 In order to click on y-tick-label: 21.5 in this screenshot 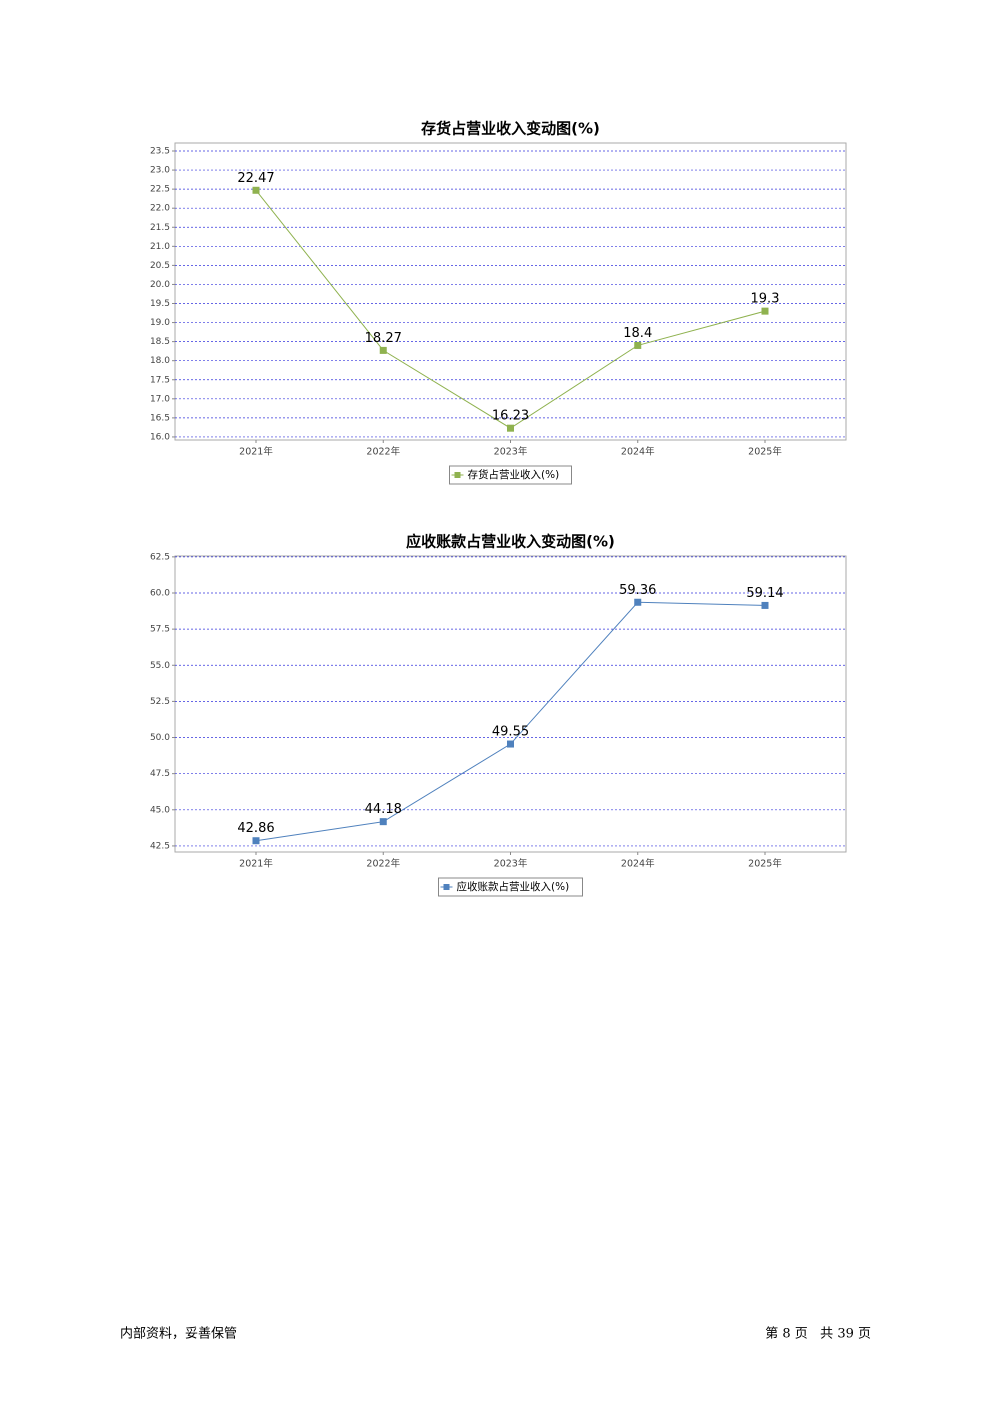, I will do `click(160, 228)`.